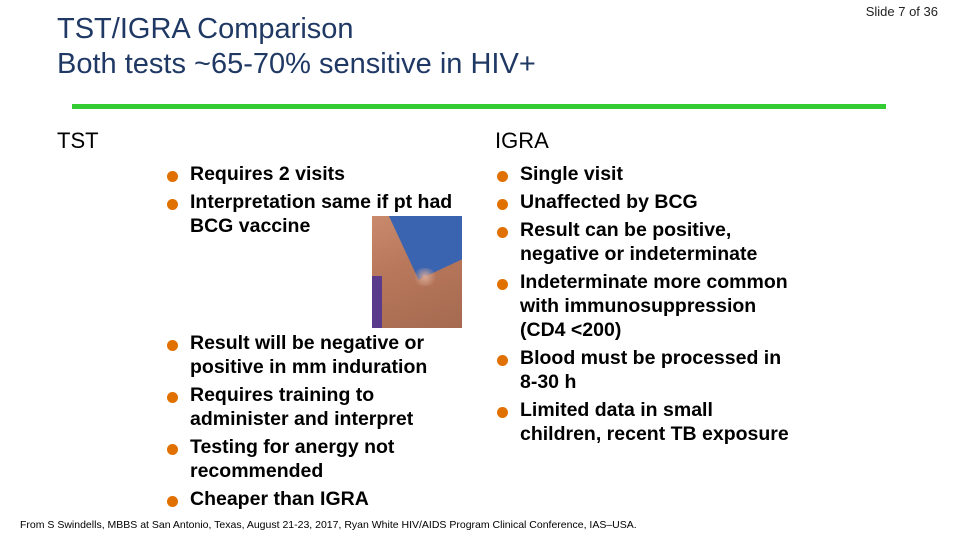 This screenshot has height=540, width=960. What do you see at coordinates (646, 202) in the screenshot?
I see `list-item: Unaffected by BCG` at bounding box center [646, 202].